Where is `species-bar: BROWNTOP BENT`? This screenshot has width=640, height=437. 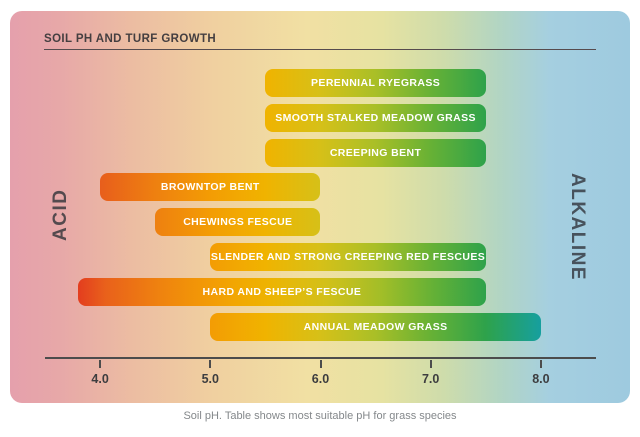 species-bar: BROWNTOP BENT is located at coordinates (210, 187).